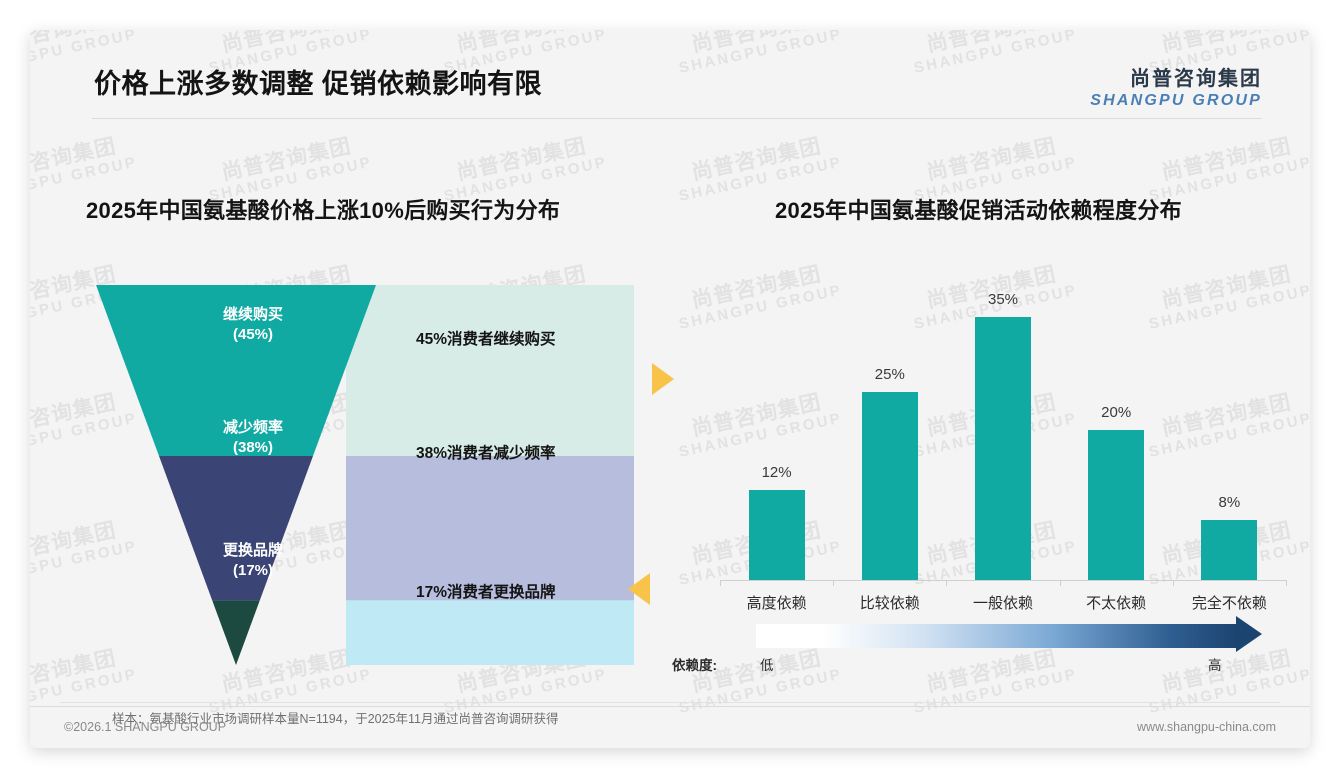 This screenshot has height=780, width=1340. I want to click on bar-category-label: 一般依赖, so click(1002, 603).